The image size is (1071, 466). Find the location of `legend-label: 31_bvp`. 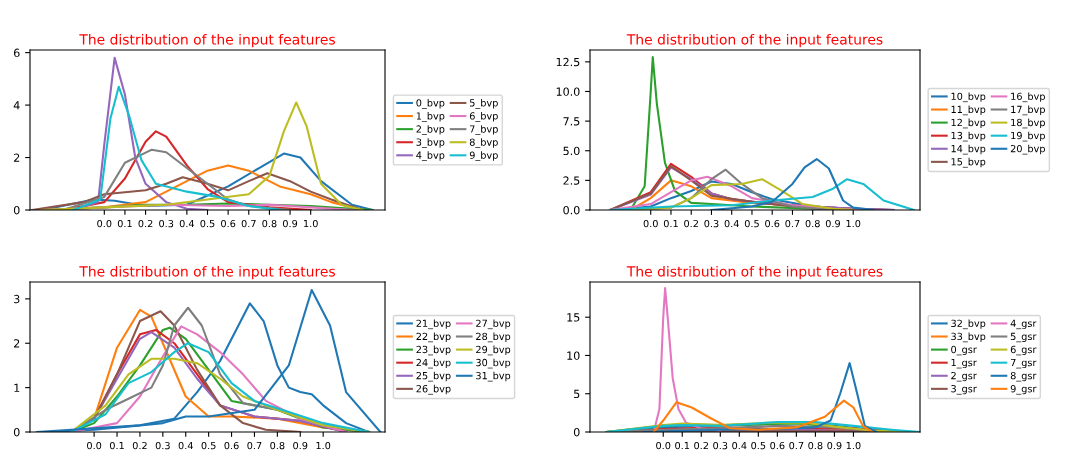

legend-label: 31_bvp is located at coordinates (493, 376).